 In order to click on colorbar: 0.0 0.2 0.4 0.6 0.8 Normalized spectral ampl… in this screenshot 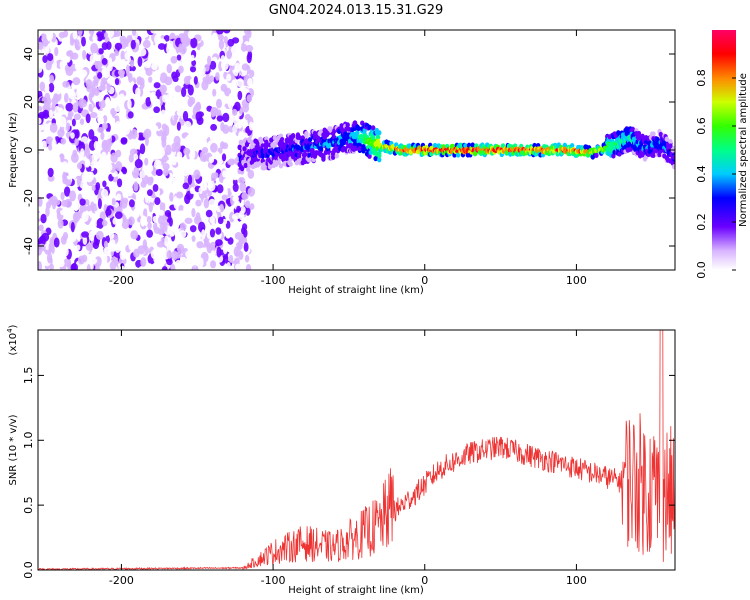, I will do `click(722, 154)`.